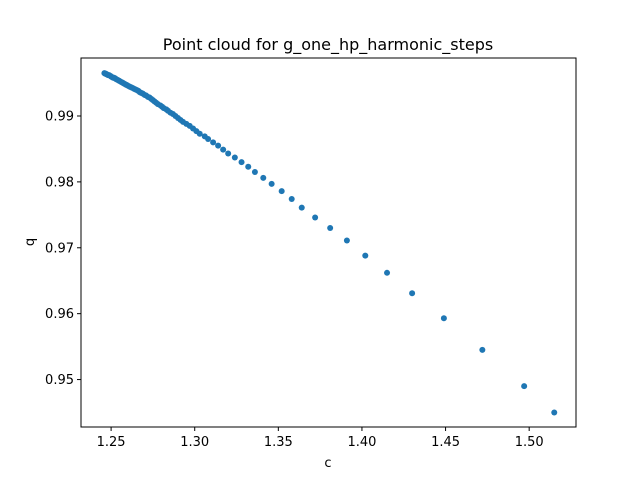 The width and height of the screenshot is (640, 480). Describe the element at coordinates (59, 314) in the screenshot. I see `y-tick-label: 0.96` at that location.